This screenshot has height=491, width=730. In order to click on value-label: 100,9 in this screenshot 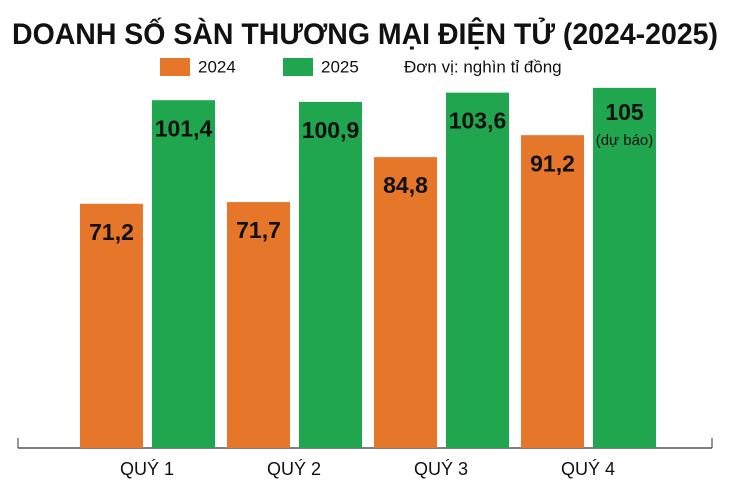, I will do `click(331, 130)`.